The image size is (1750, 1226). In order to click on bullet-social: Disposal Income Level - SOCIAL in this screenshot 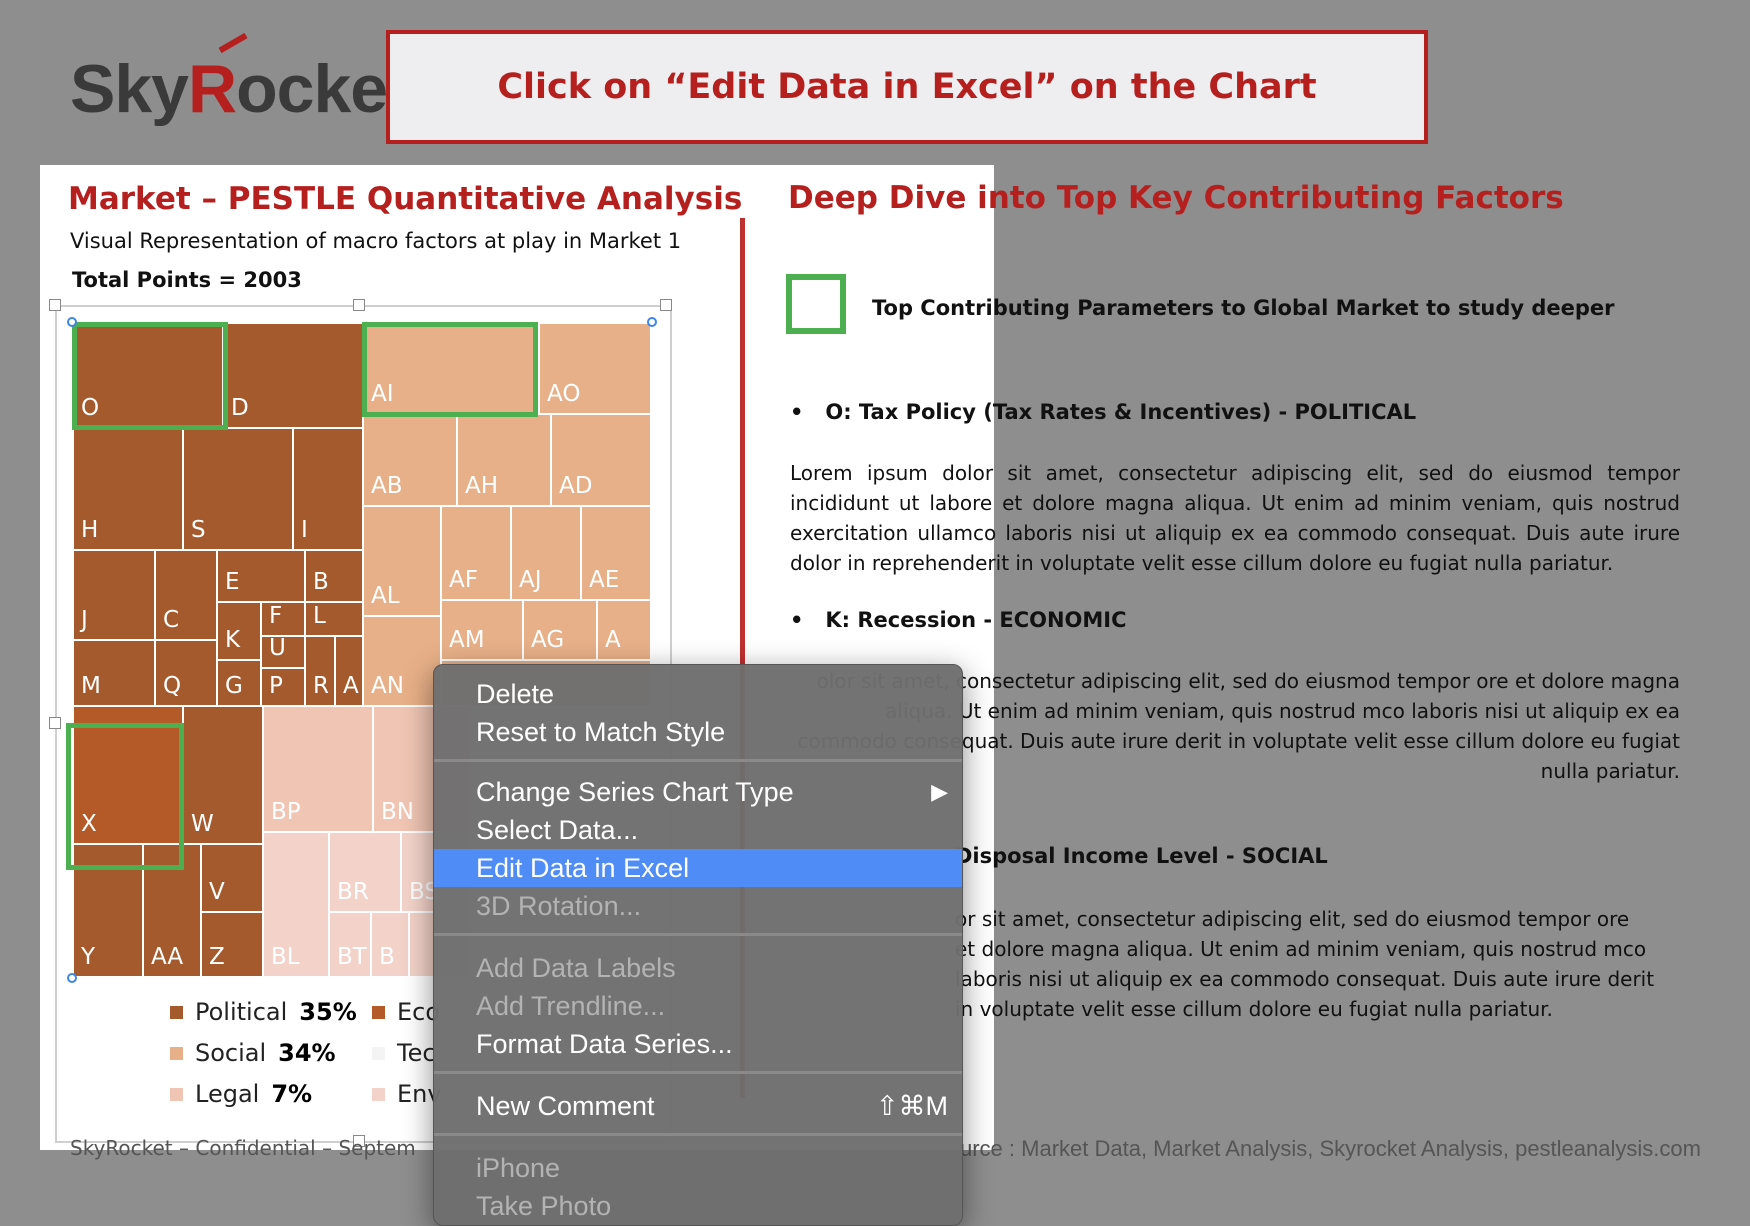, I will do `click(1141, 856)`.